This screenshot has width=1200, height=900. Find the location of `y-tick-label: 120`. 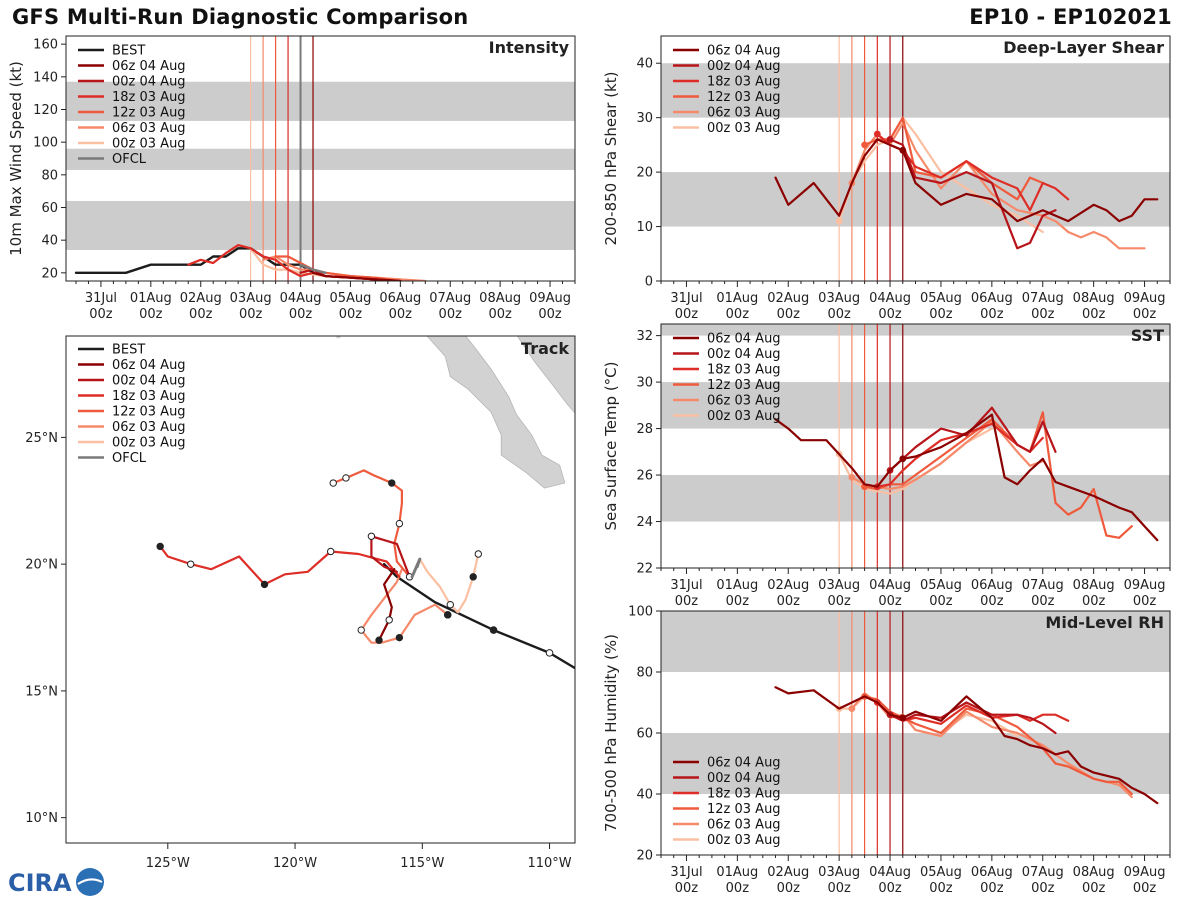

y-tick-label: 120 is located at coordinates (45, 110).